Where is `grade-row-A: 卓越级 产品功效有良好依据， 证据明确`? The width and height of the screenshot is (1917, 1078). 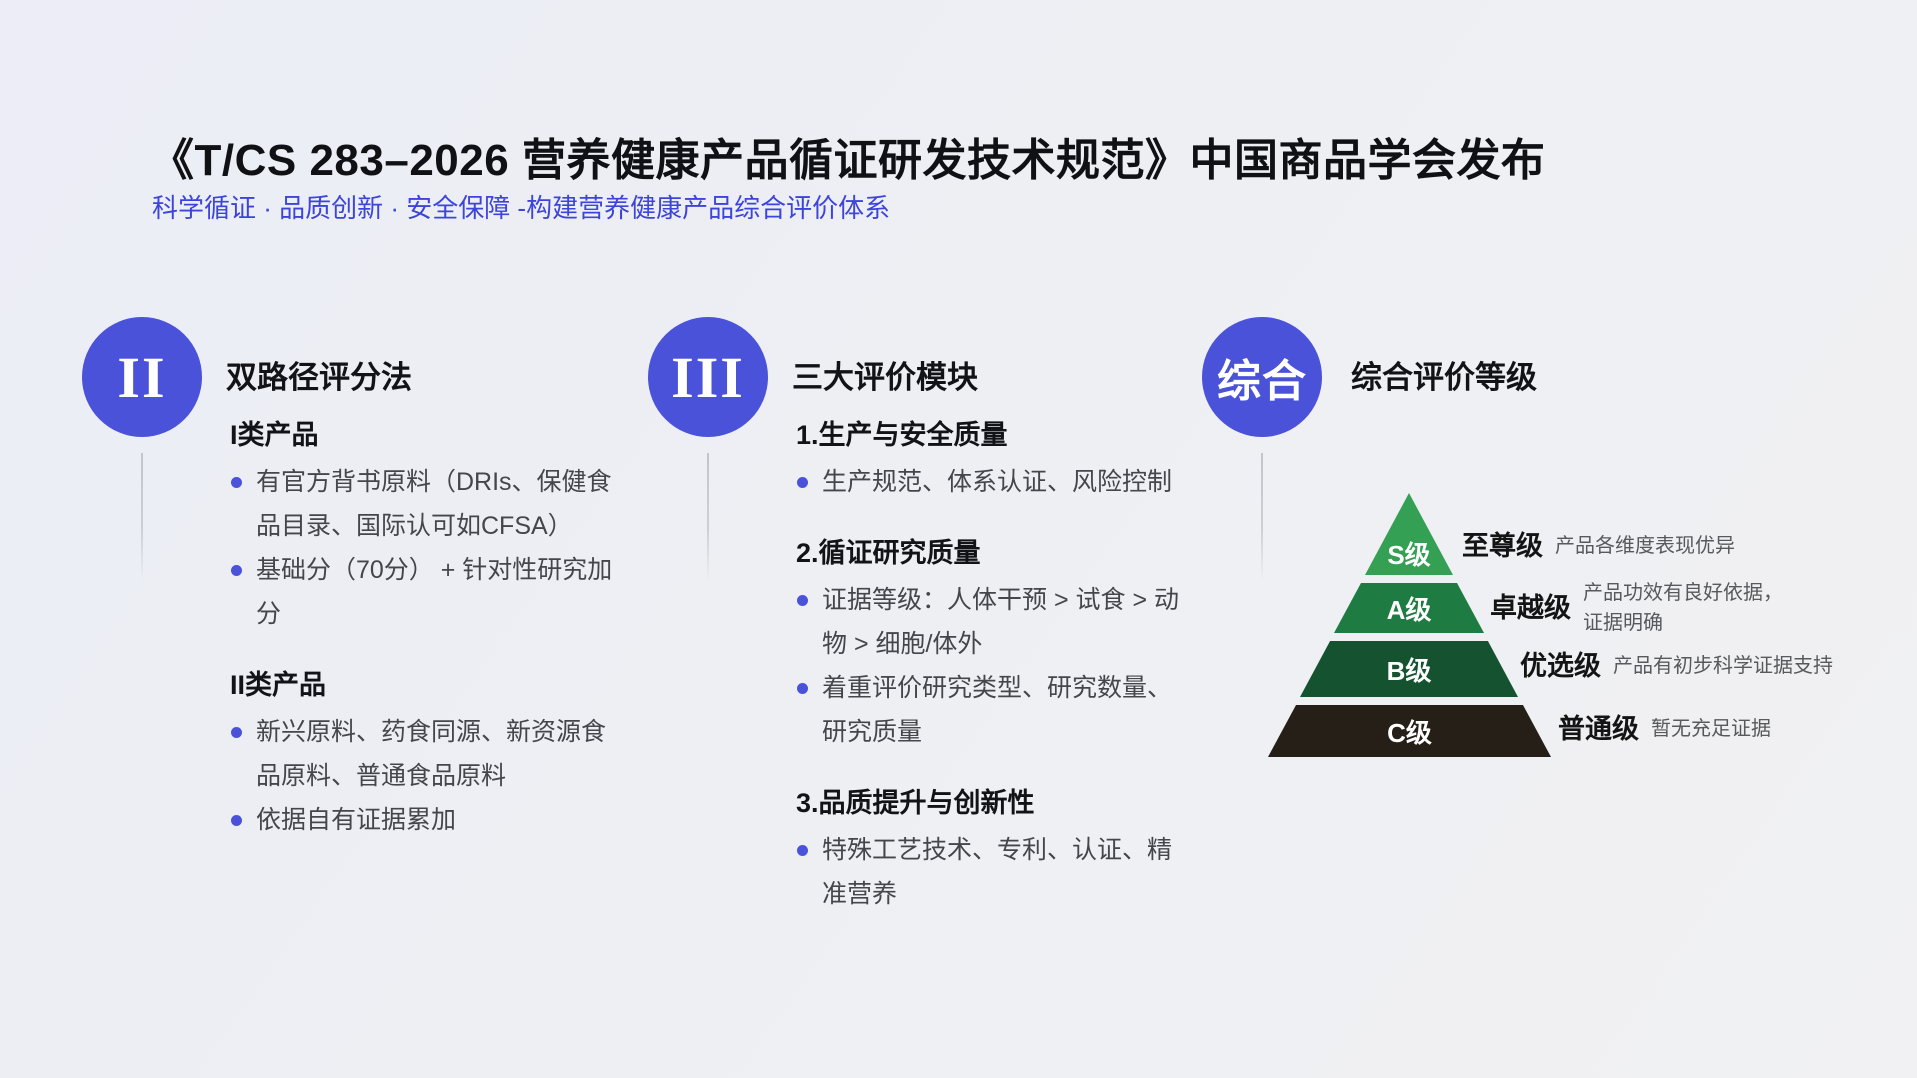
grade-row-A: 卓越级 产品功效有良好依据， 证据明确 is located at coordinates (1636, 608).